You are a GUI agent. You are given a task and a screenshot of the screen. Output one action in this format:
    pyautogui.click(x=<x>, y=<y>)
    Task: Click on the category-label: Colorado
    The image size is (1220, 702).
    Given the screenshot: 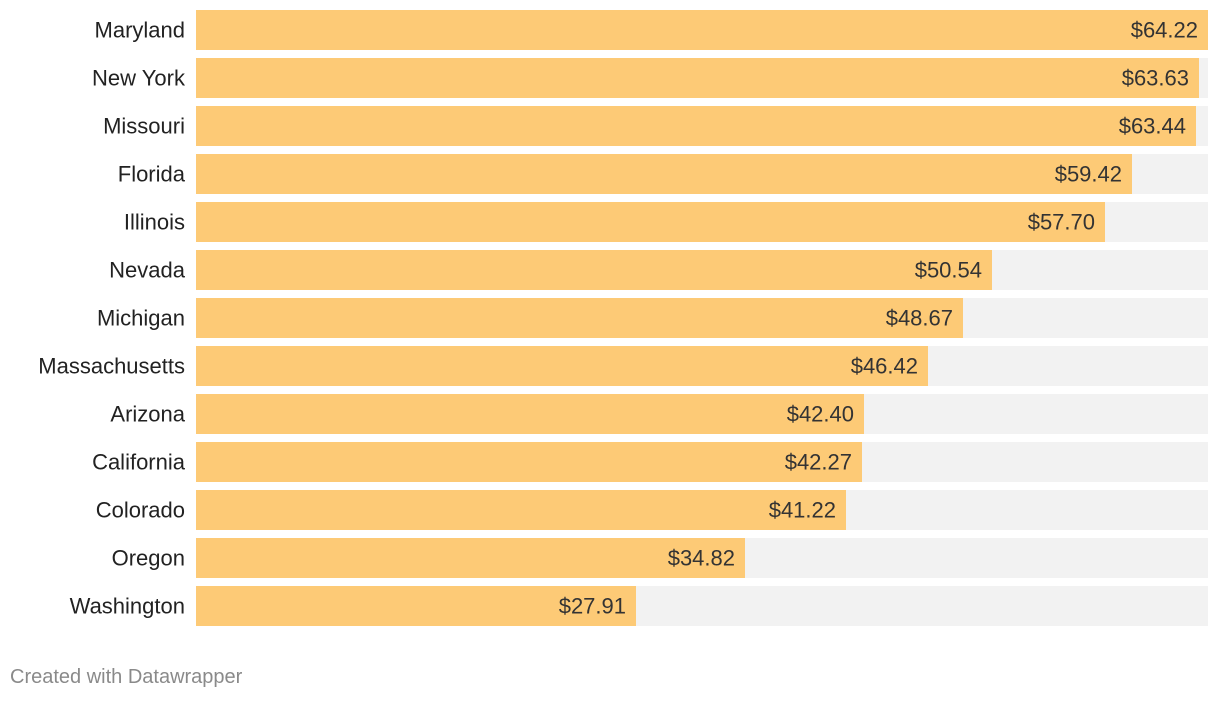 What is the action you would take?
    pyautogui.click(x=140, y=510)
    